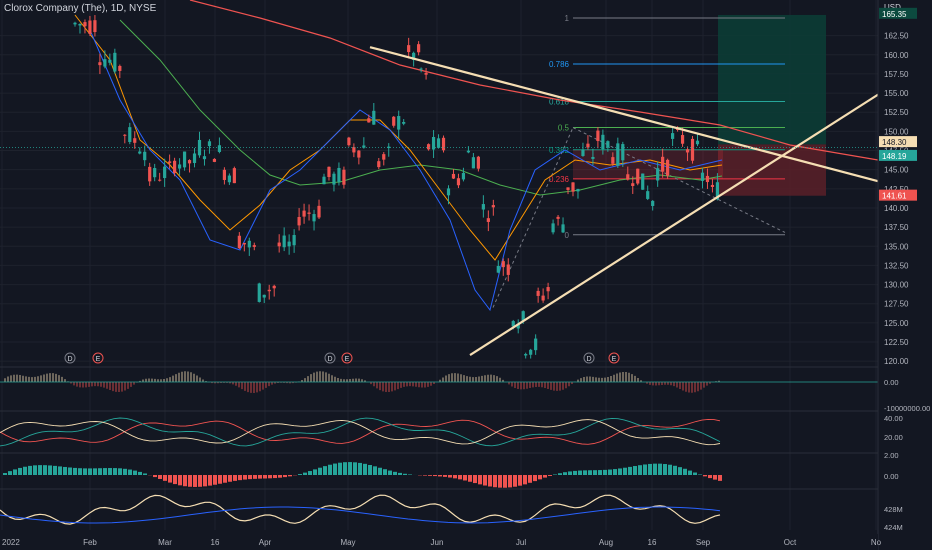 This screenshot has width=932, height=550. What do you see at coordinates (772, 105) in the screenshot?
I see `position-zones` at bounding box center [772, 105].